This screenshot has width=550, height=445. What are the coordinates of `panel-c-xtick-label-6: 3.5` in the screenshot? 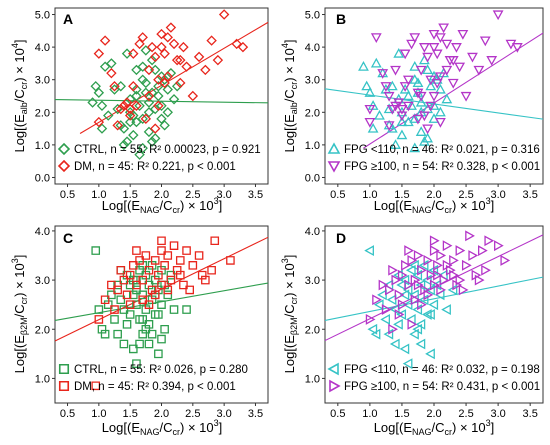 It's located at (255, 414).